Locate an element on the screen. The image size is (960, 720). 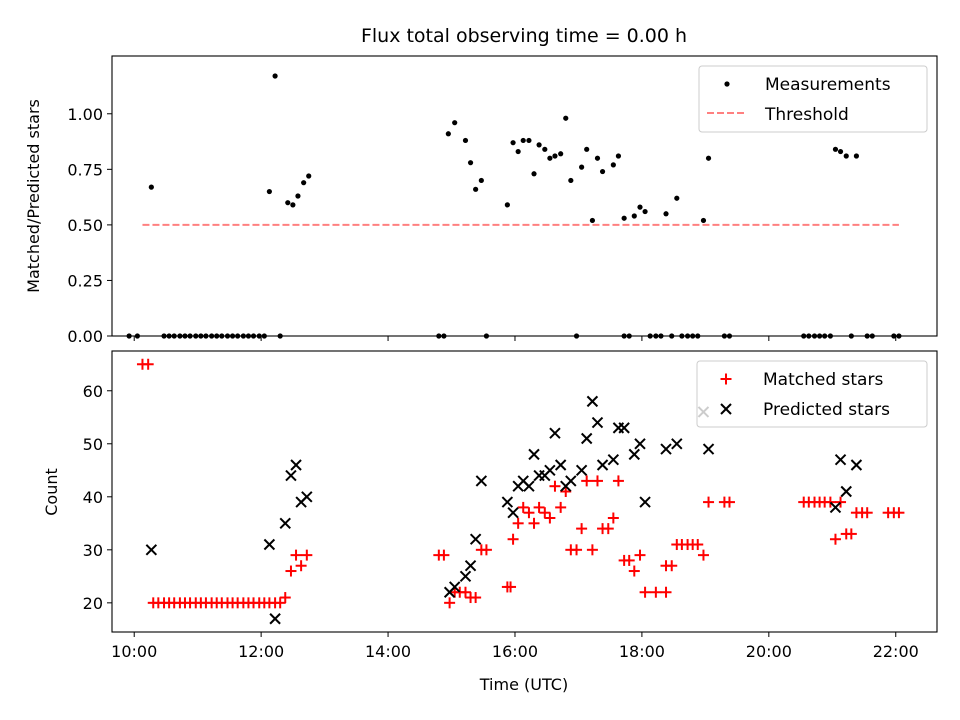
legend-matched-label: Matched stars is located at coordinates (823, 380).